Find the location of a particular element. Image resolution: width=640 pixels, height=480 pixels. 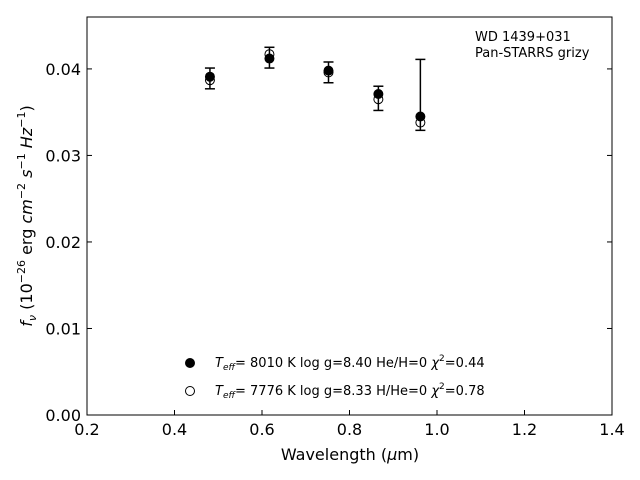

data-markers is located at coordinates (315, 88).